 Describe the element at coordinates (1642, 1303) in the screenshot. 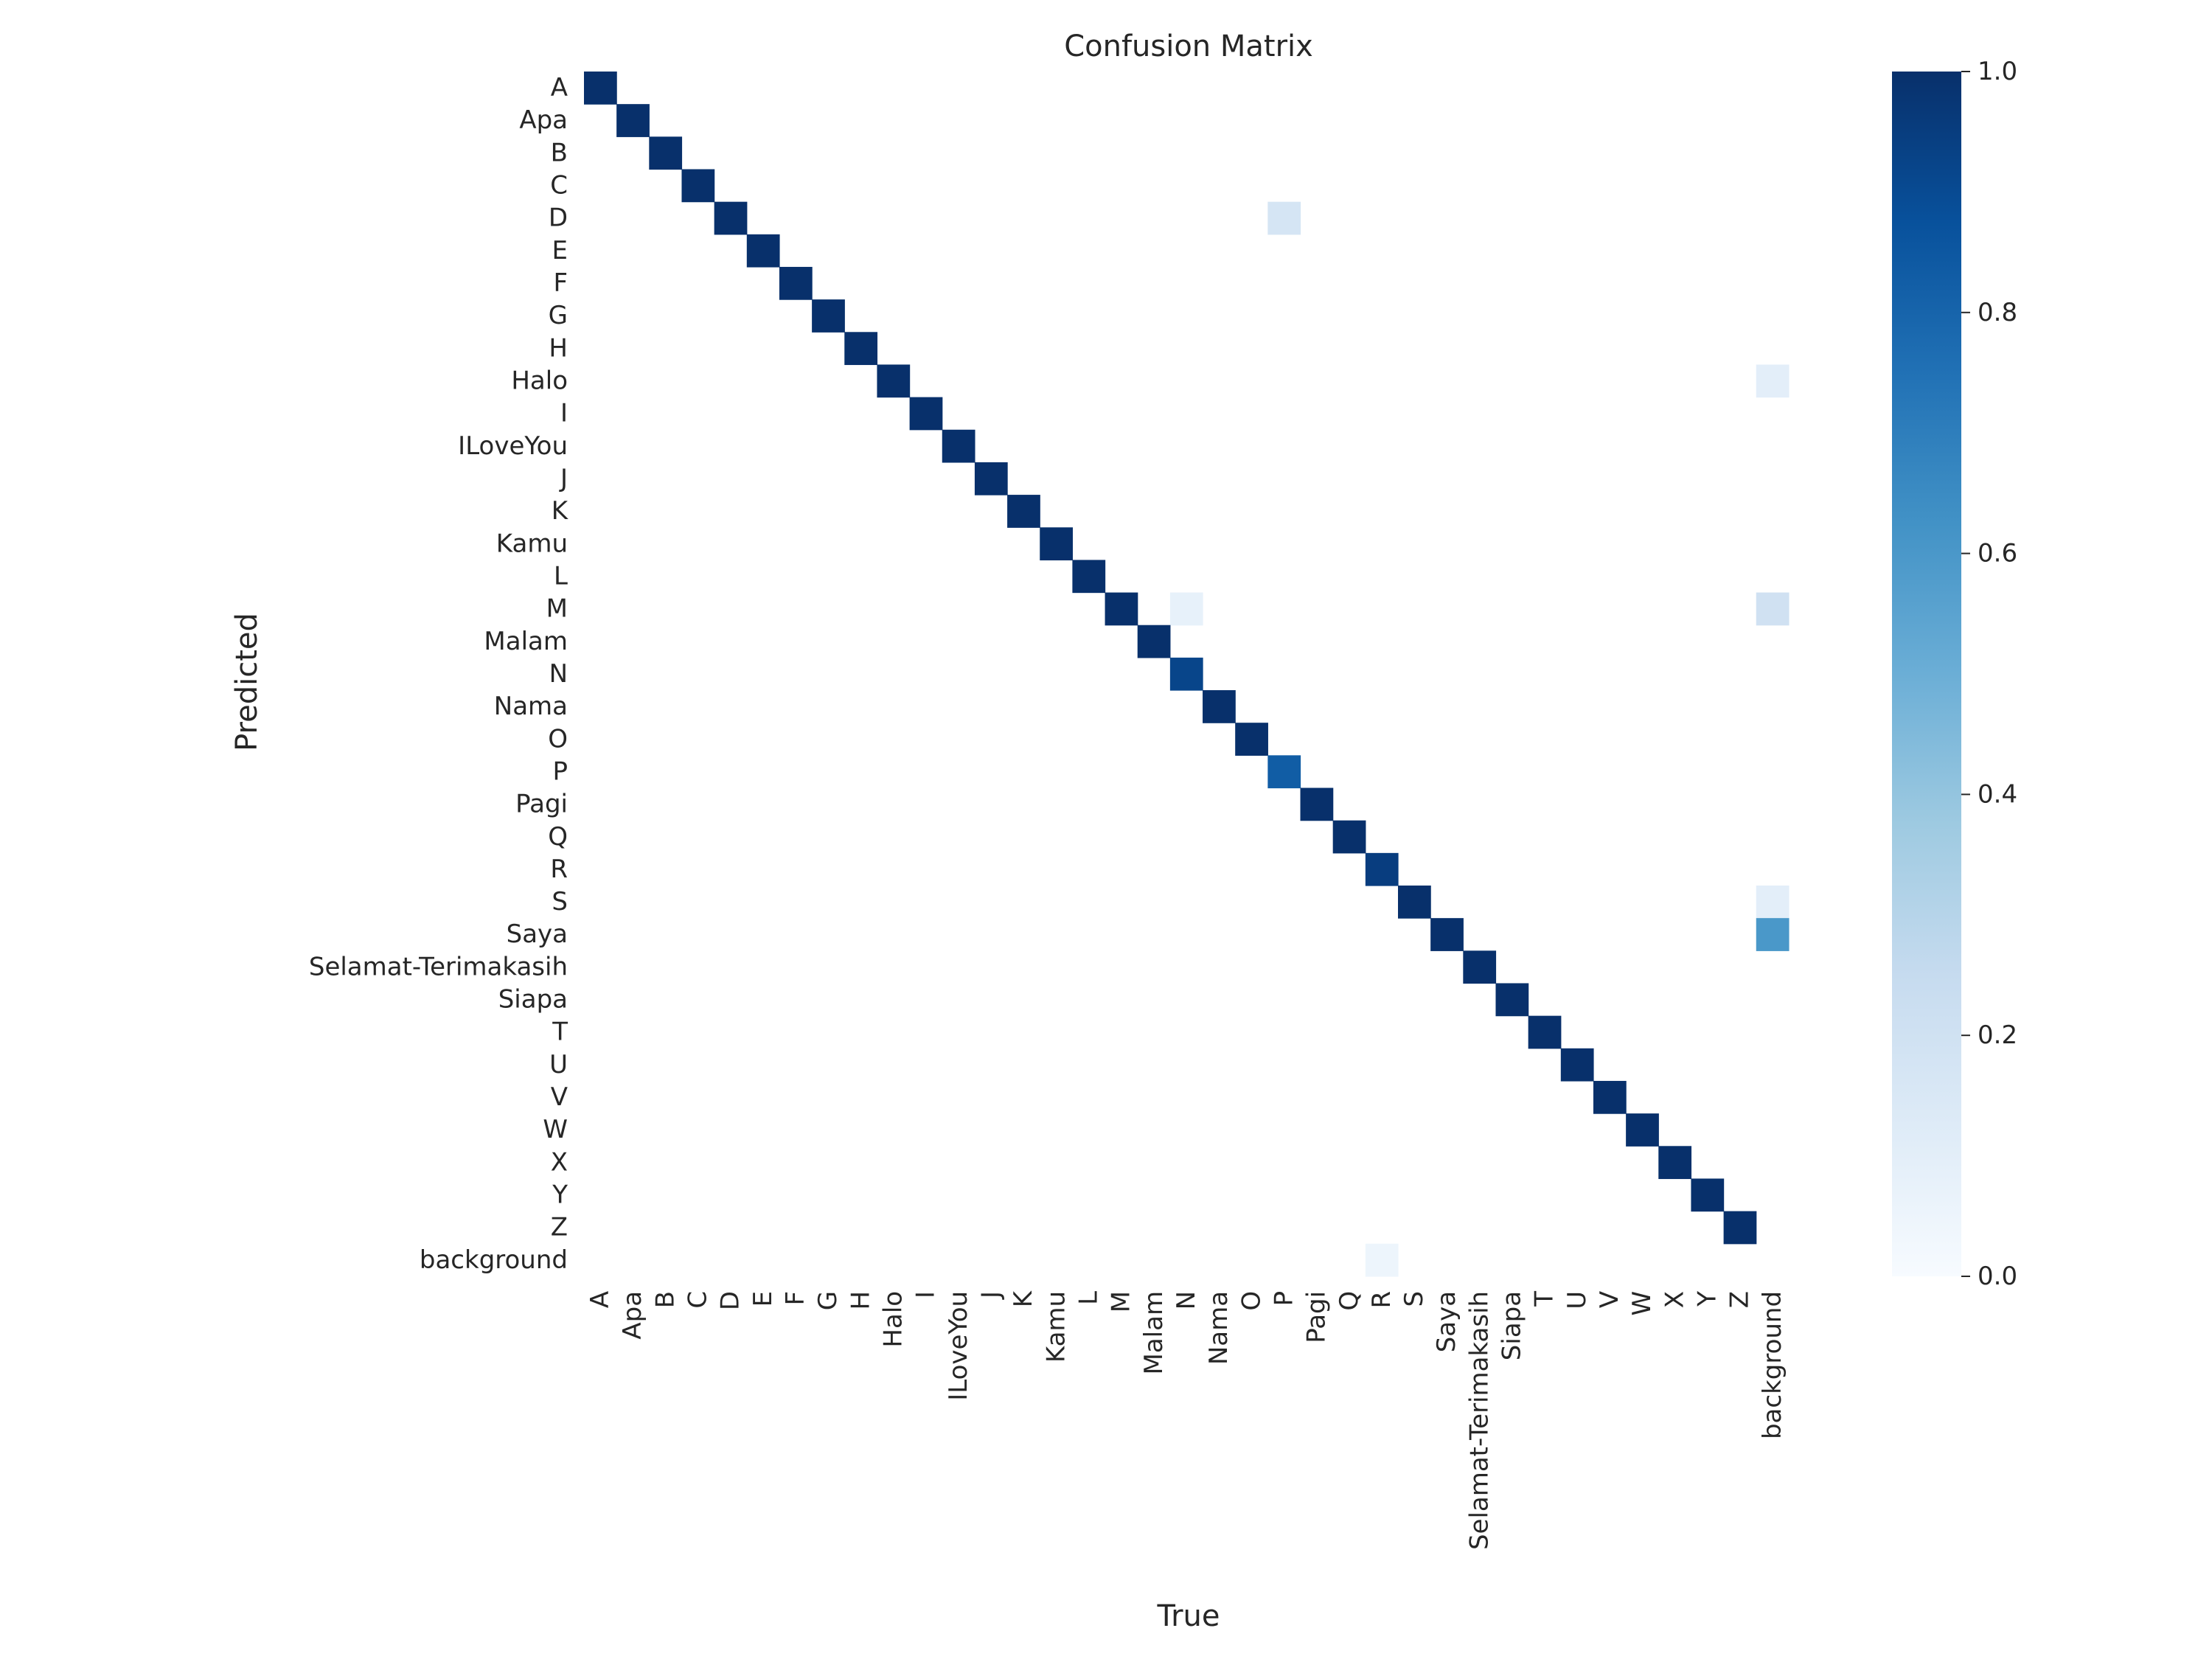

I see `x-tick-label: W` at that location.